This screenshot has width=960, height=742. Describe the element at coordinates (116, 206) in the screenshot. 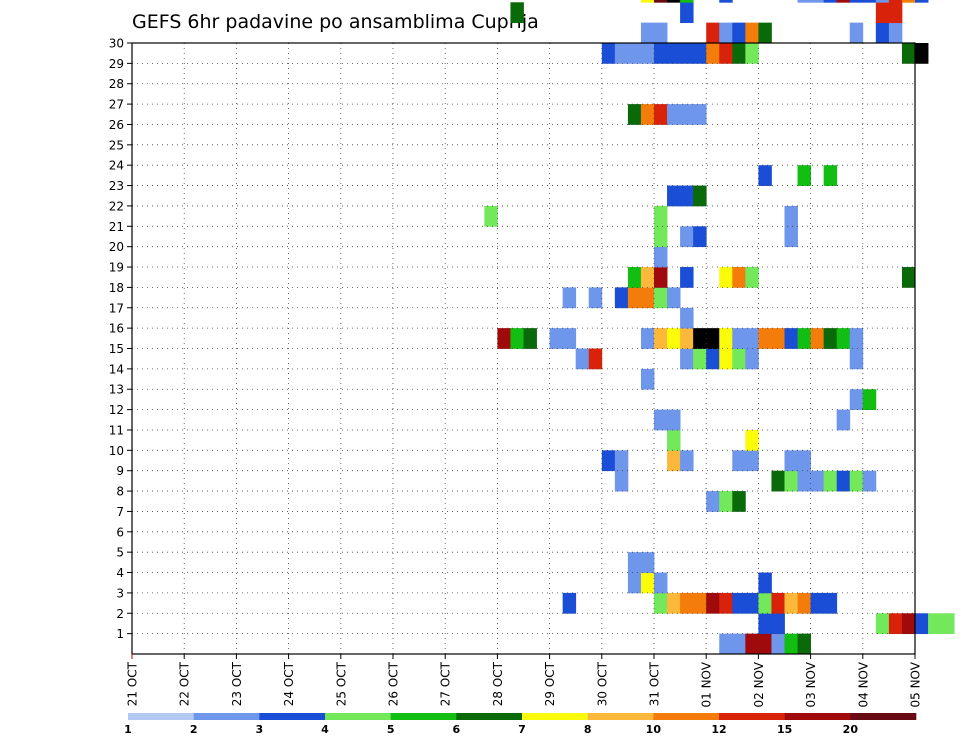

I see `y-tick-label: 22` at that location.